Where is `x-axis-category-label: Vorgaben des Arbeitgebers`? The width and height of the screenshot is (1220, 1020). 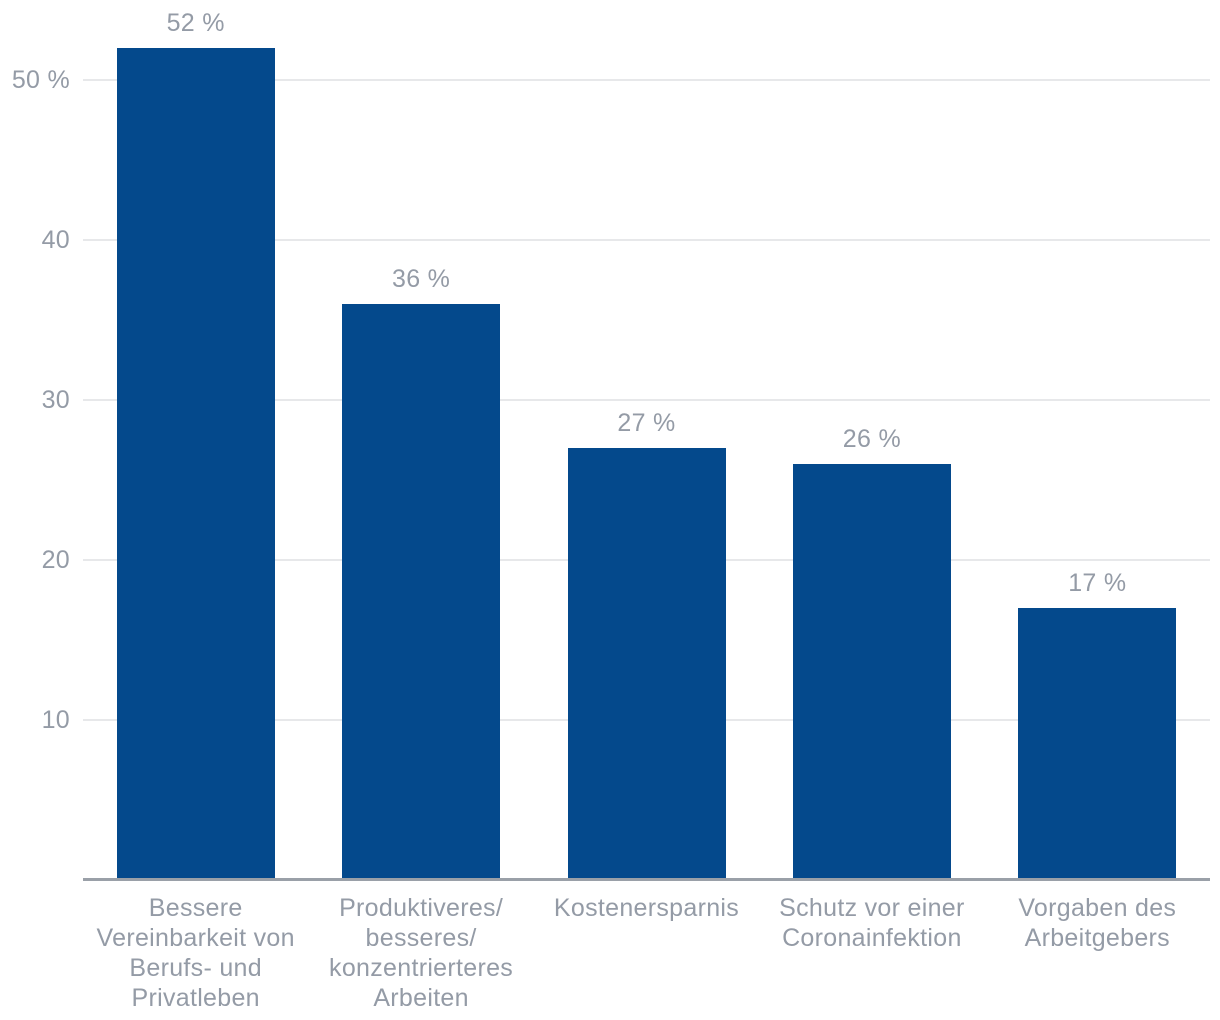 x-axis-category-label: Vorgaben des Arbeitgebers is located at coordinates (1097, 923).